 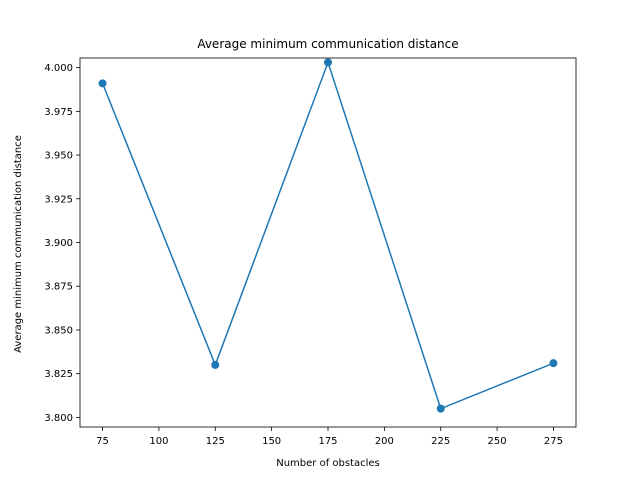 What do you see at coordinates (58, 112) in the screenshot?
I see `y-tick-label: 3.975` at bounding box center [58, 112].